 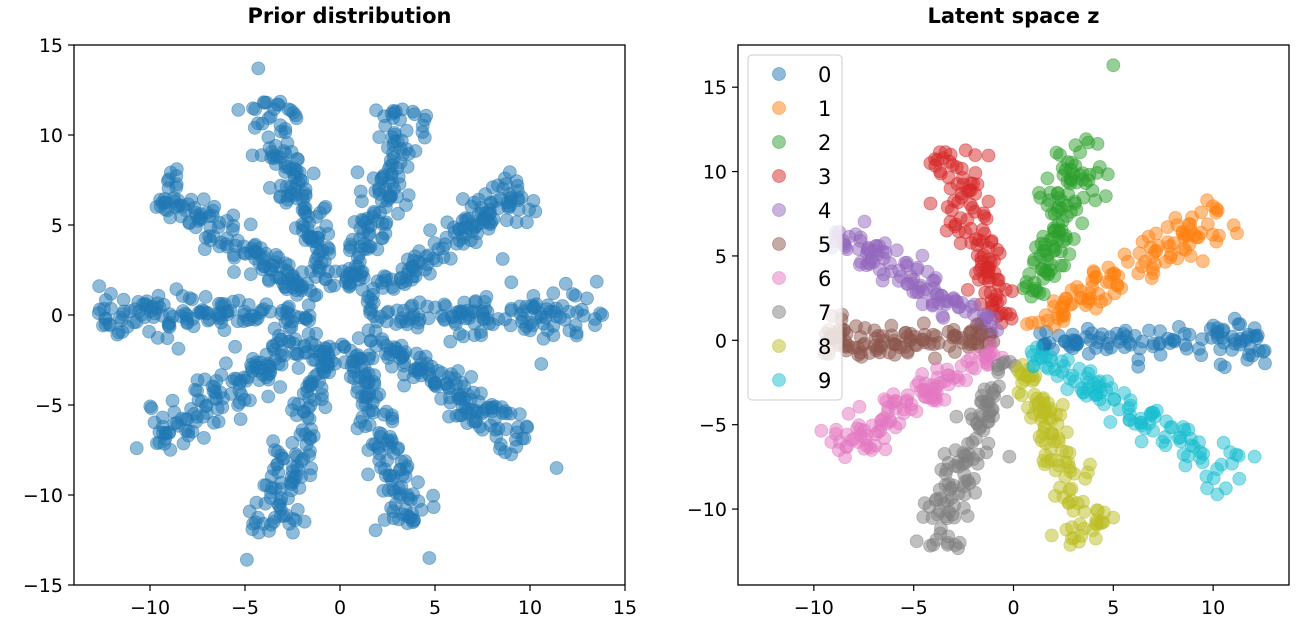 What do you see at coordinates (824, 109) in the screenshot?
I see `legend-label: 1` at bounding box center [824, 109].